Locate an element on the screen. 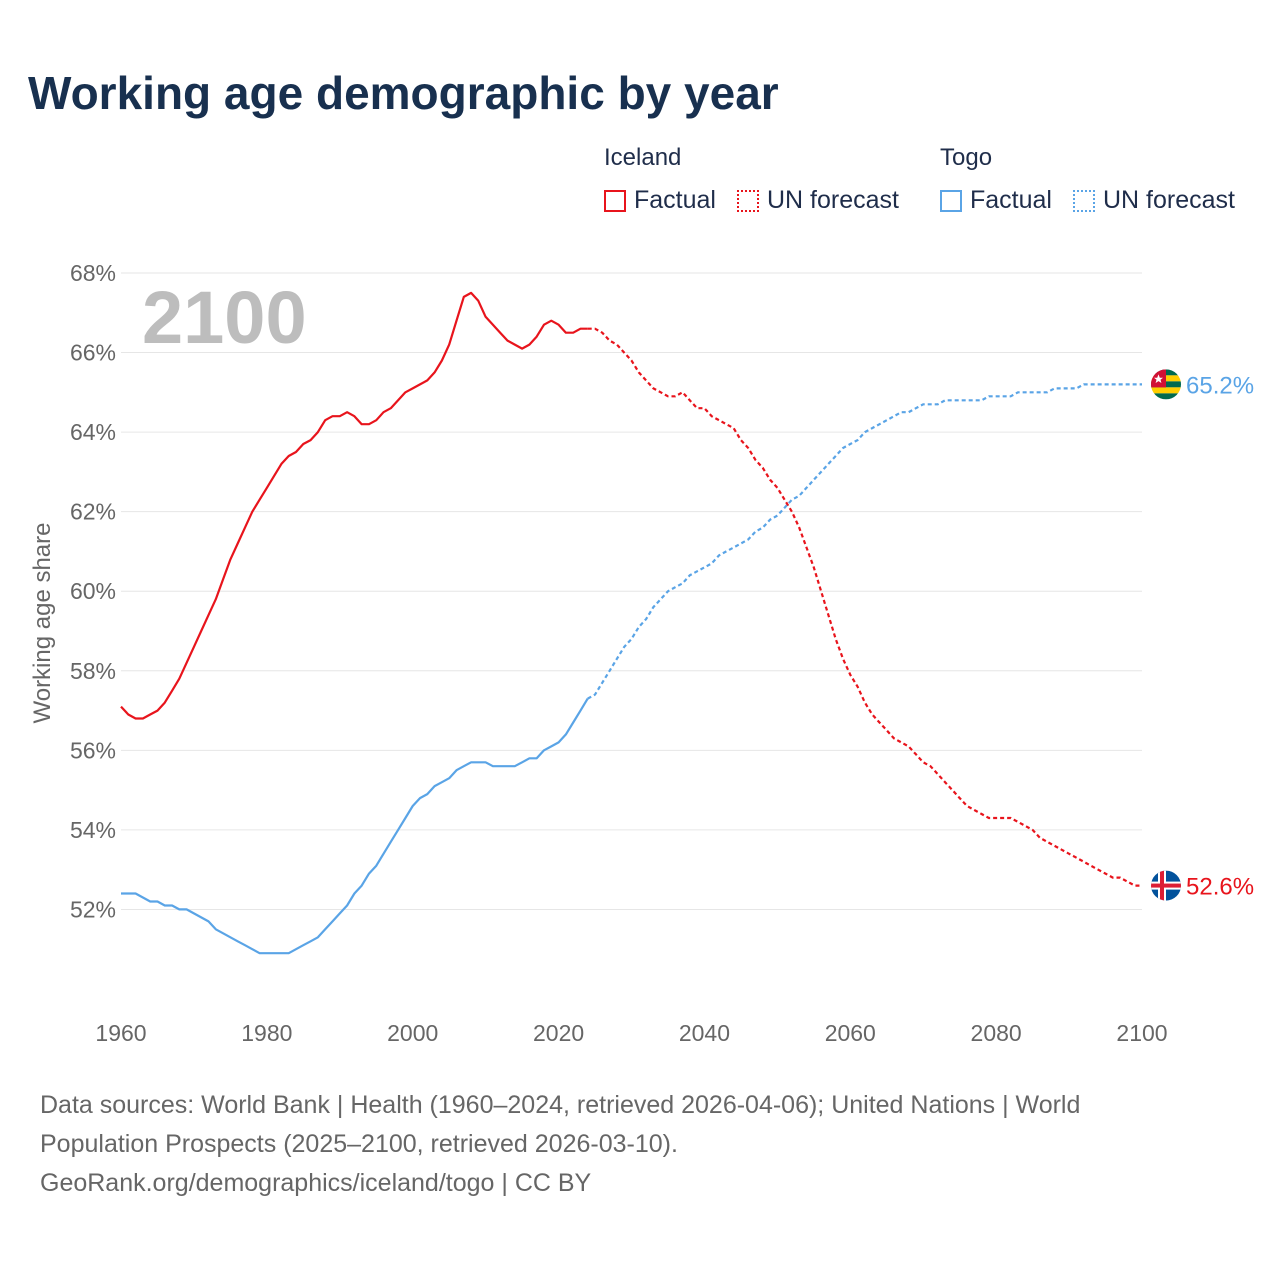 This screenshot has height=1280, width=1280. x-tick-label: 1960 is located at coordinates (120, 1033).